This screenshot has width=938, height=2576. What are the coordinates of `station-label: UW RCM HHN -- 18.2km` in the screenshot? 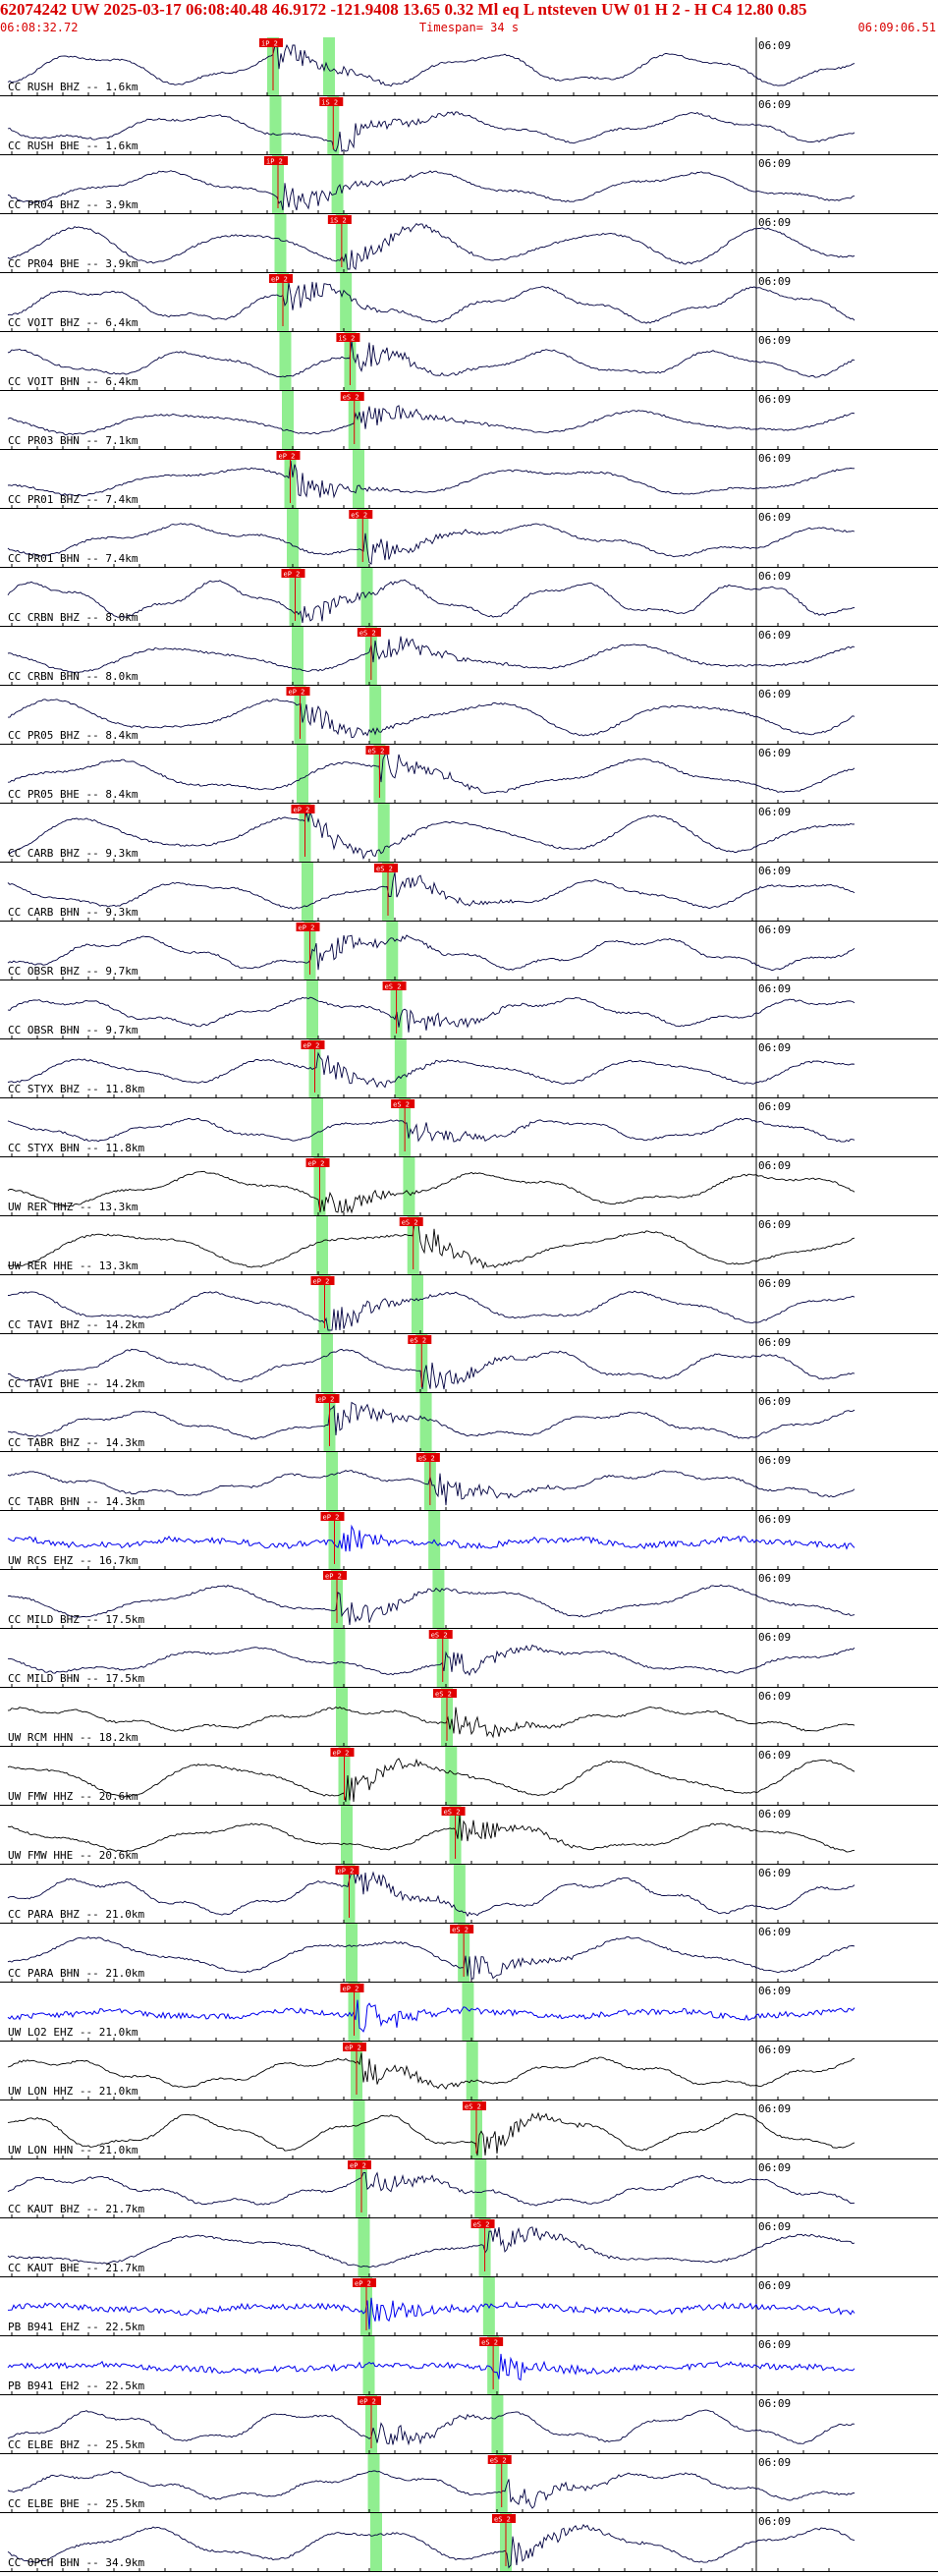 It's located at (73, 1737).